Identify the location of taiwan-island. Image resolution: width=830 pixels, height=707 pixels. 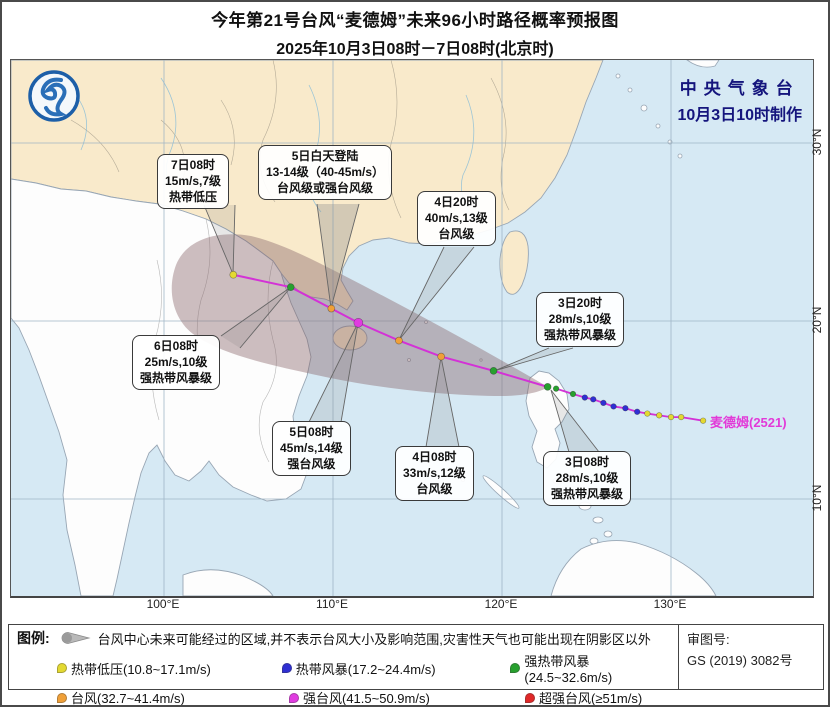
(514, 262).